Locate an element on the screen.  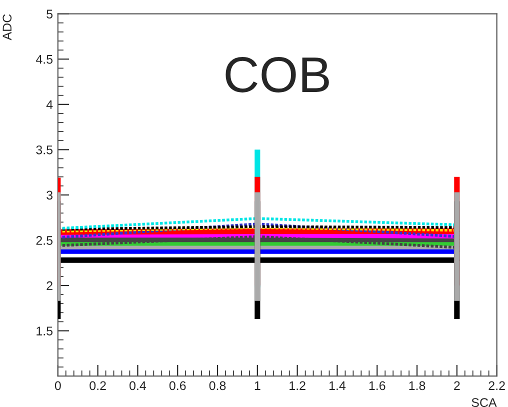
y-tick-label: 3.5 is located at coordinates (44, 149).